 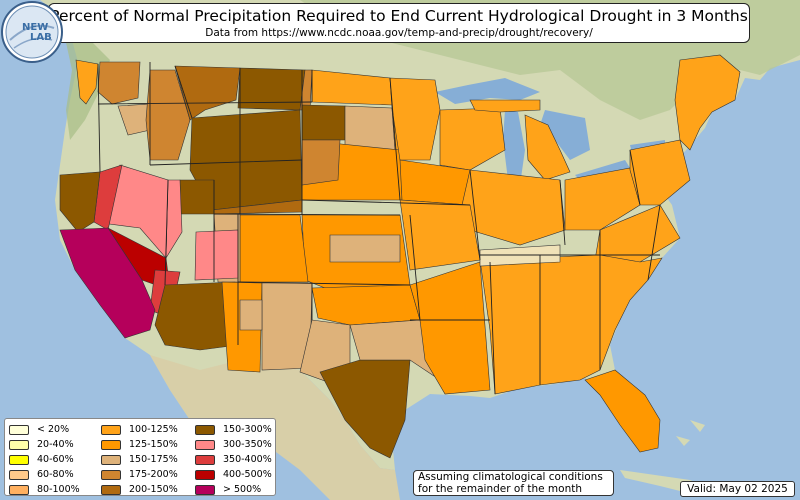 What do you see at coordinates (251, 315) in the screenshot?
I see `region-nm-mid` at bounding box center [251, 315].